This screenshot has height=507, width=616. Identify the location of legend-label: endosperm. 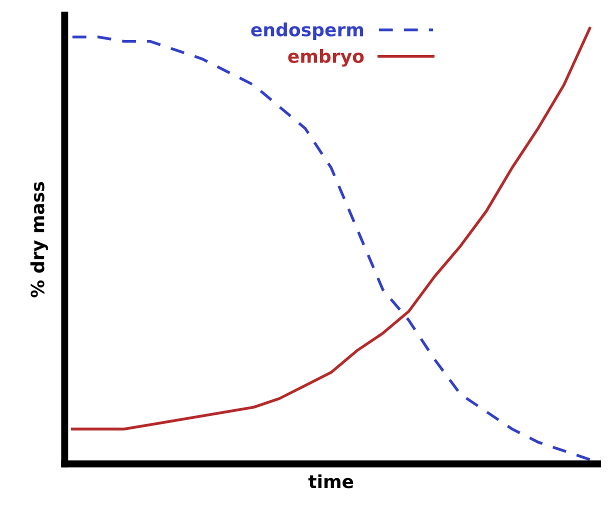
(307, 31).